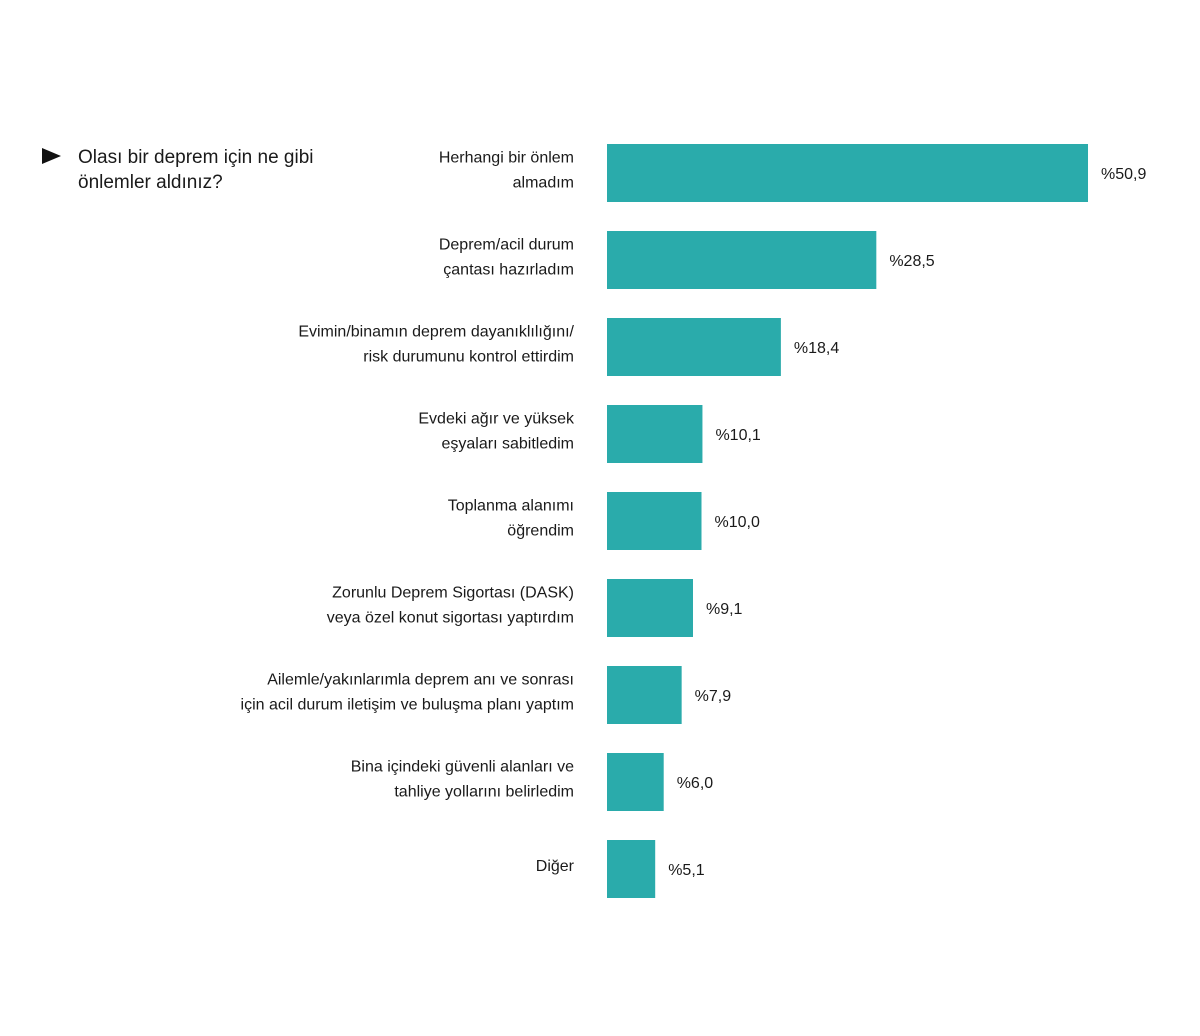 This screenshot has height=1036, width=1200. Describe the element at coordinates (737, 435) in the screenshot. I see `value-label: %10,1` at that location.